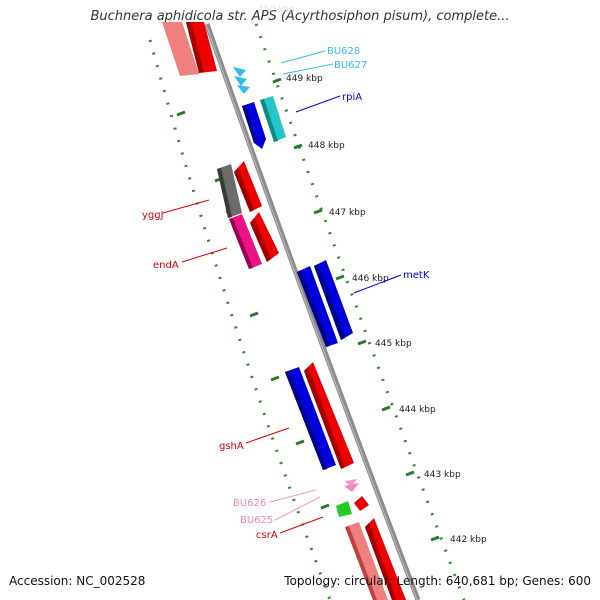 The image size is (600, 600). Describe the element at coordinates (231, 446) in the screenshot. I see `gene-label-gsha: gshA` at that location.